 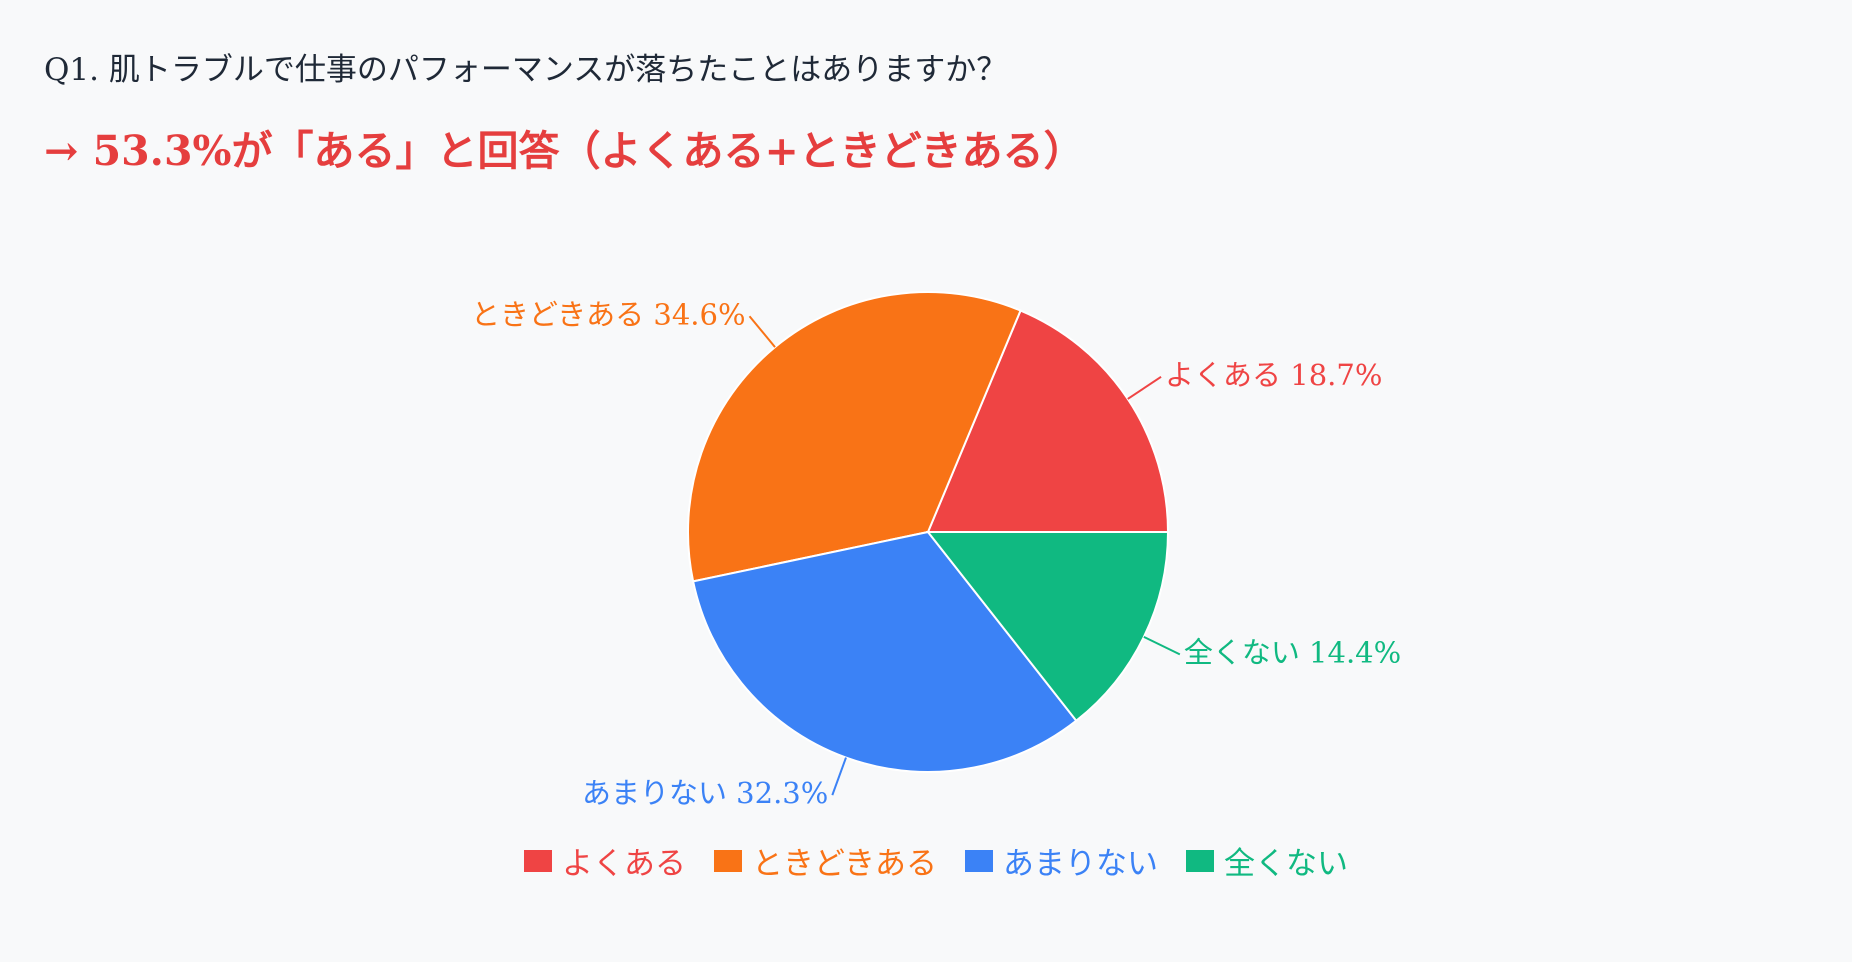 I want to click on legend-label: 全くない, so click(x=1286, y=864).